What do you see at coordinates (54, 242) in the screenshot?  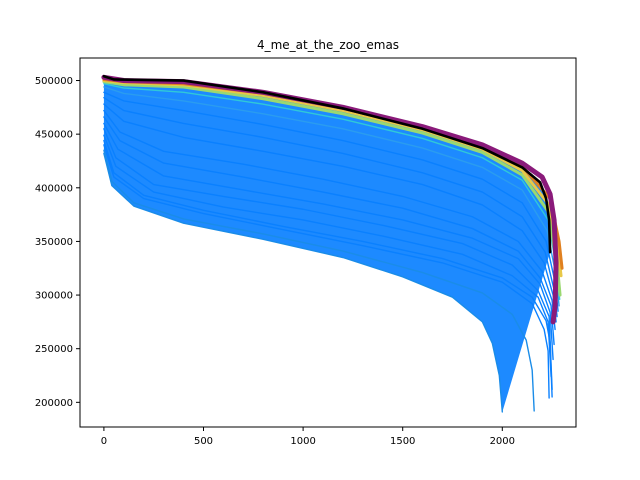 I see `y-tick-label: 350000` at bounding box center [54, 242].